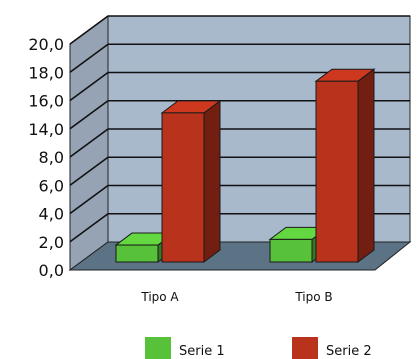  What do you see at coordinates (51, 214) in the screenshot?
I see `y-tick-label: 4,0` at bounding box center [51, 214].